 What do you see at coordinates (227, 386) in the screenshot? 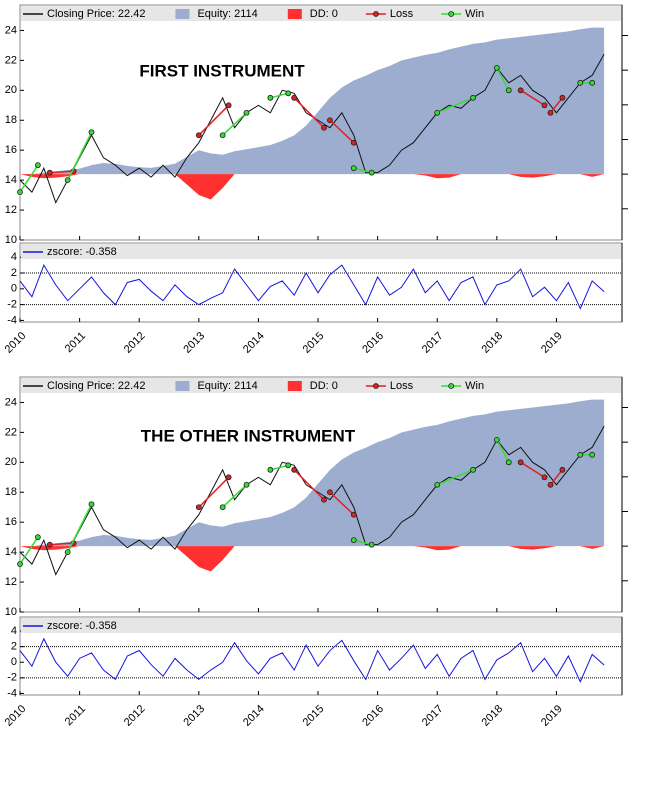
I see `legend-label: Equity: 2114` at bounding box center [227, 386].